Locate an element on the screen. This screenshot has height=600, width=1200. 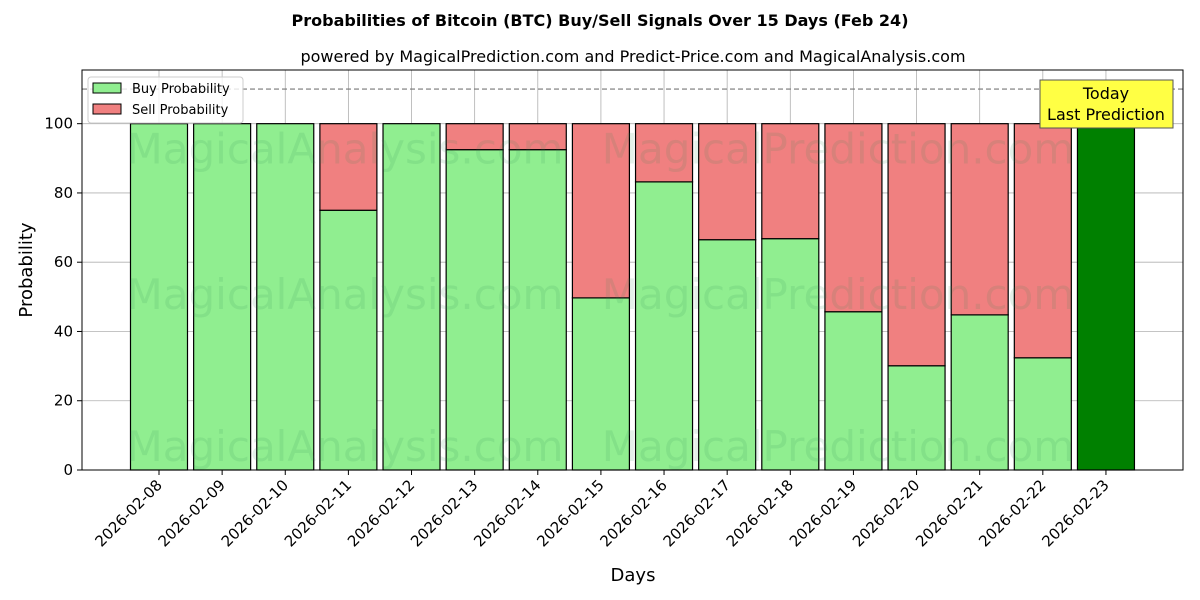
x-axis-label: Days is located at coordinates (633, 575).